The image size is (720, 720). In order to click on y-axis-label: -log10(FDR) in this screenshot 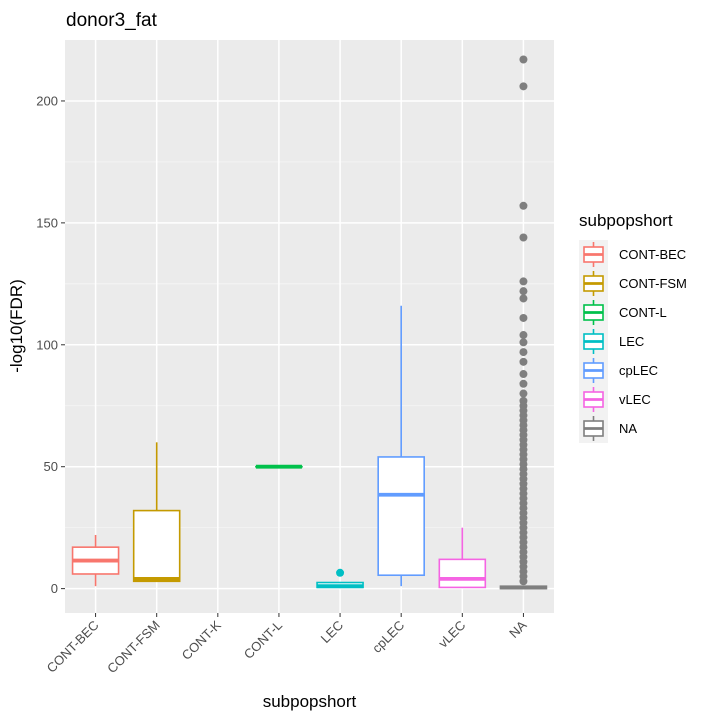, I will do `click(16, 326)`.